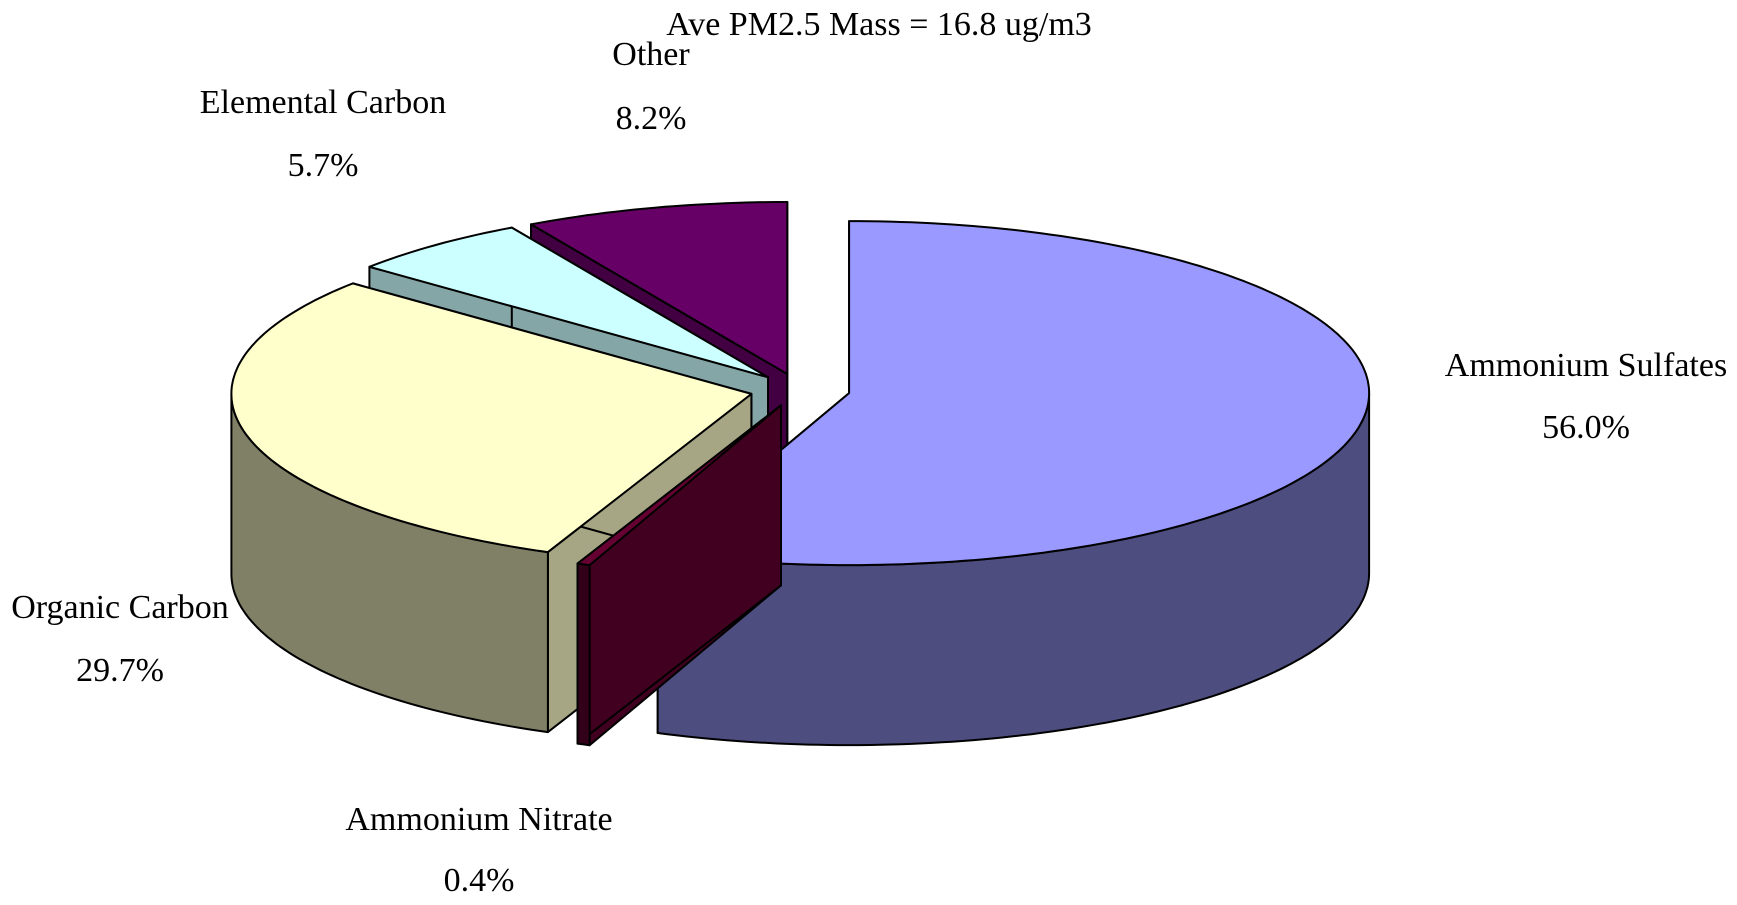  What do you see at coordinates (479, 880) in the screenshot?
I see `value-label: 0.4%` at bounding box center [479, 880].